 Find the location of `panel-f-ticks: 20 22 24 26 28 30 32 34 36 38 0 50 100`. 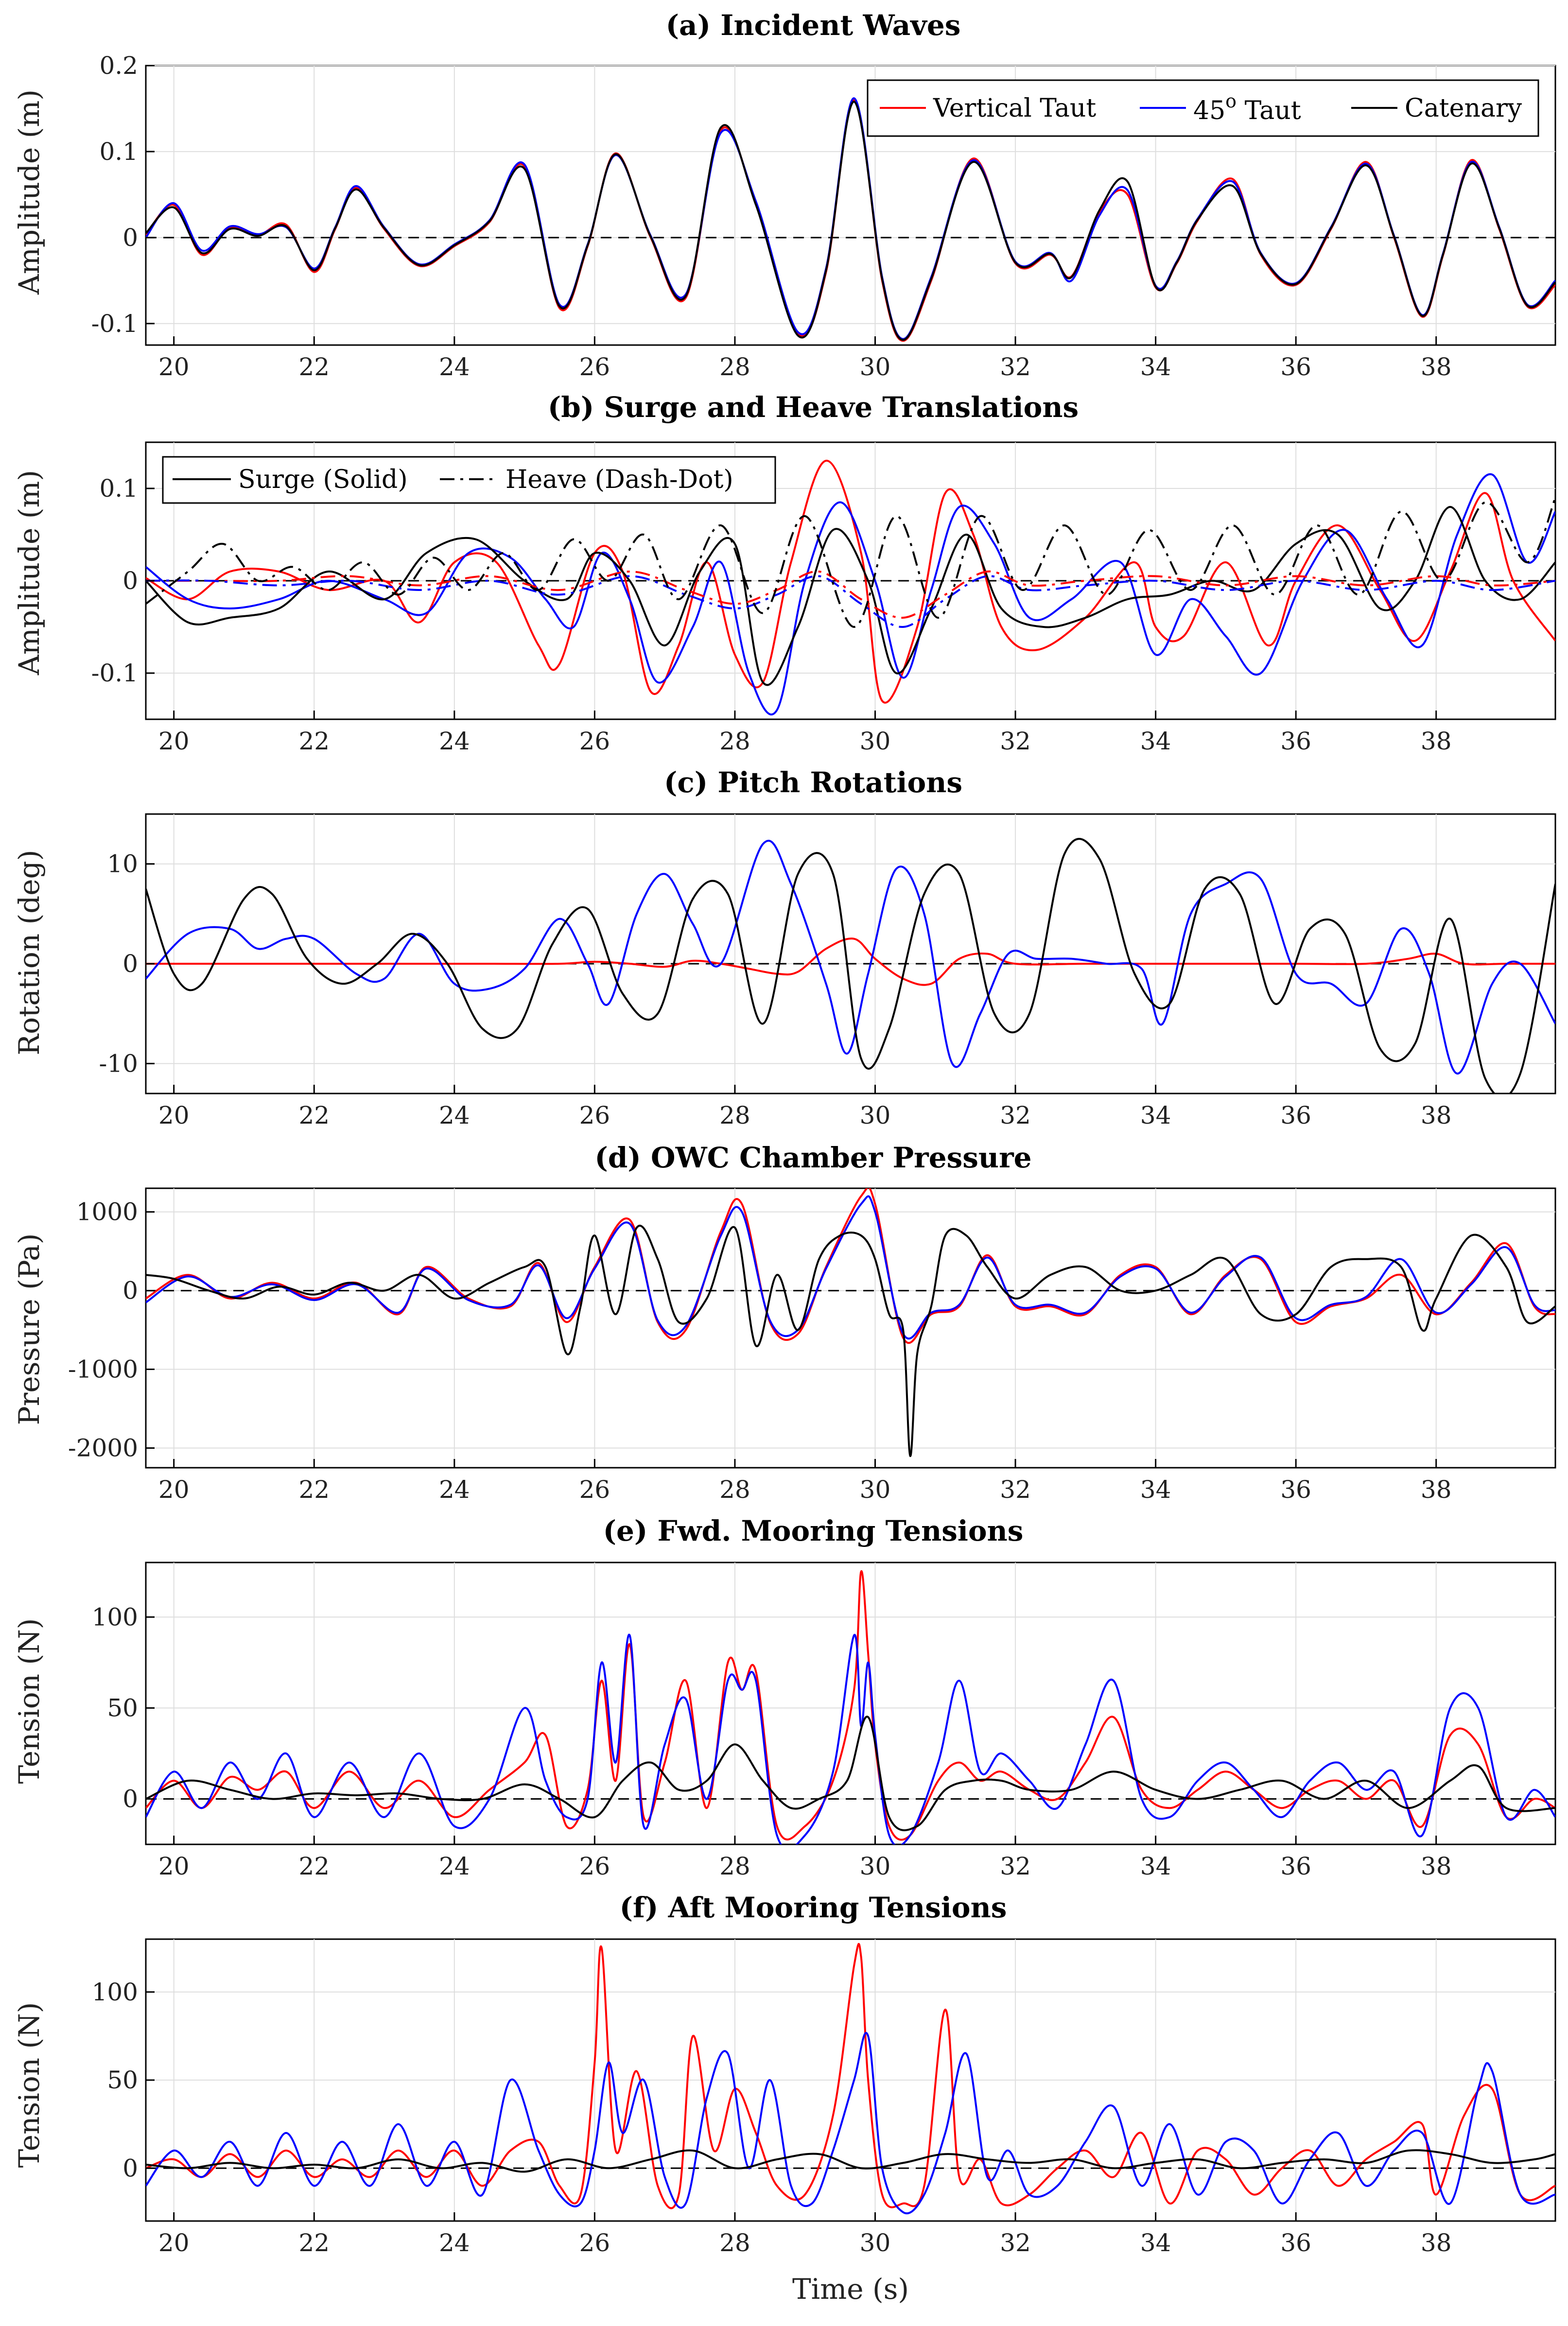

panel-f-ticks: 20 22 24 26 28 30 32 34 36 38 0 50 100 is located at coordinates (772, 2117).